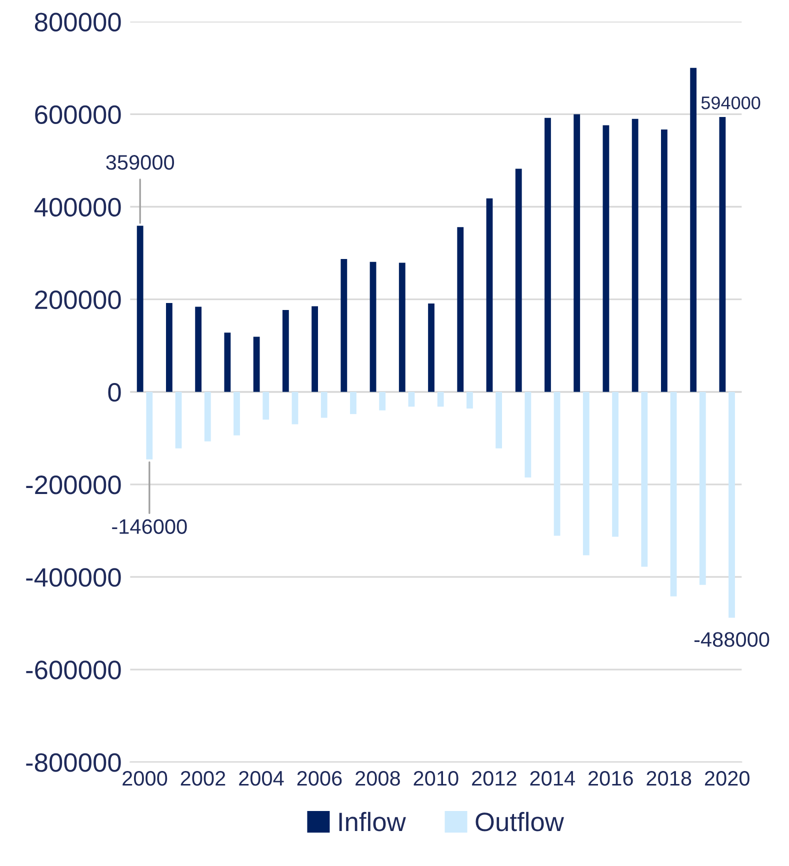 The image size is (789, 866). What do you see at coordinates (730, 103) in the screenshot?
I see `data-label: 594000` at bounding box center [730, 103].